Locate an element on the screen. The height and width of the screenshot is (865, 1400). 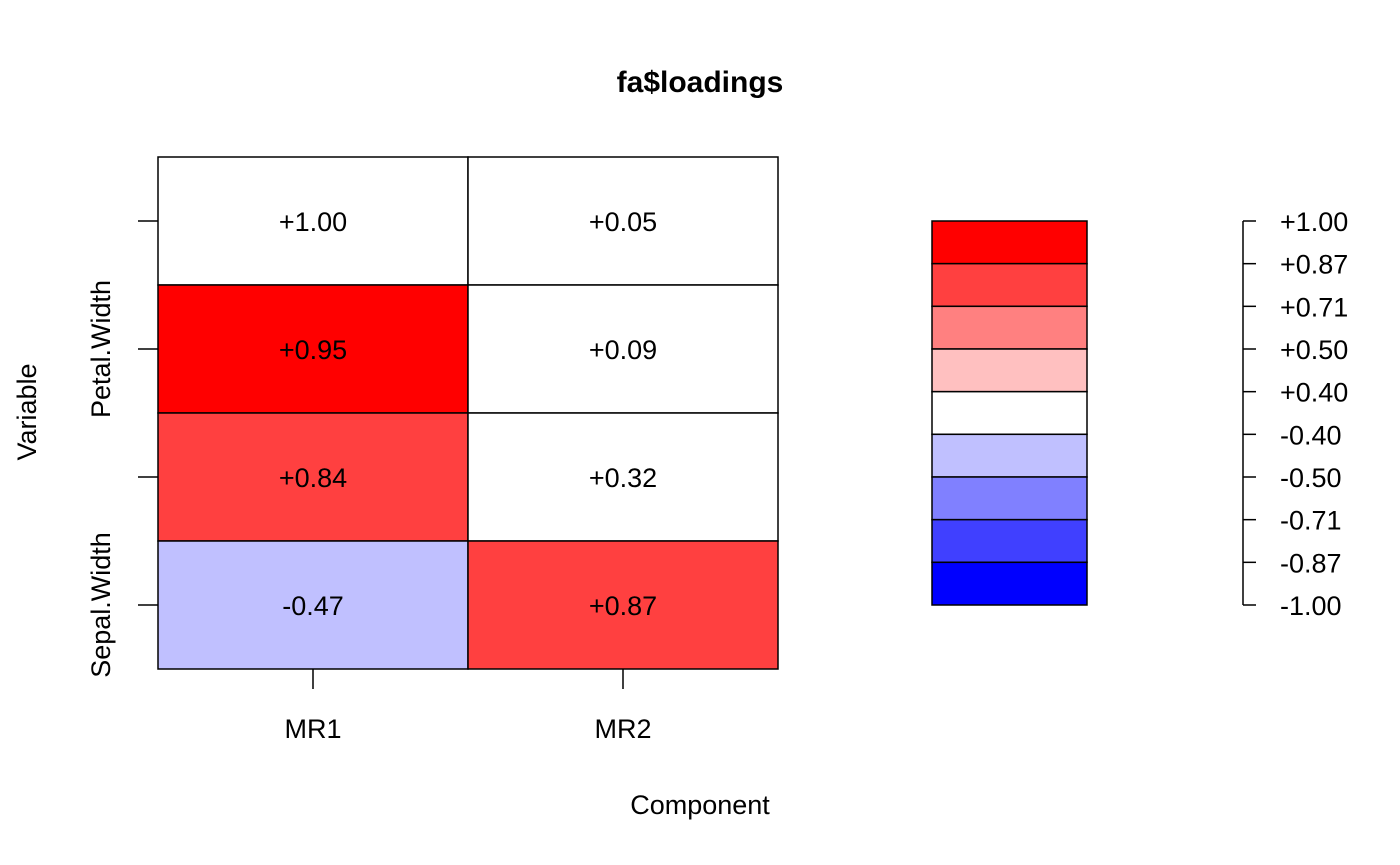
heatmap-cell-r2-c0 is located at coordinates (313, 477).